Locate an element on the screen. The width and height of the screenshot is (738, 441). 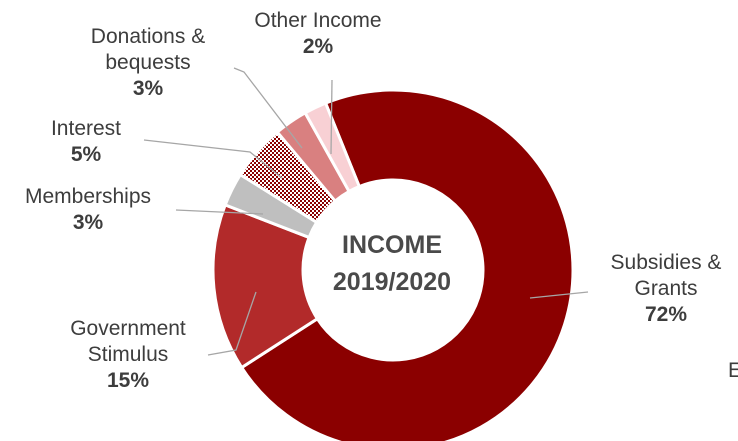
slice-label-percent: 2% is located at coordinates (318, 46).